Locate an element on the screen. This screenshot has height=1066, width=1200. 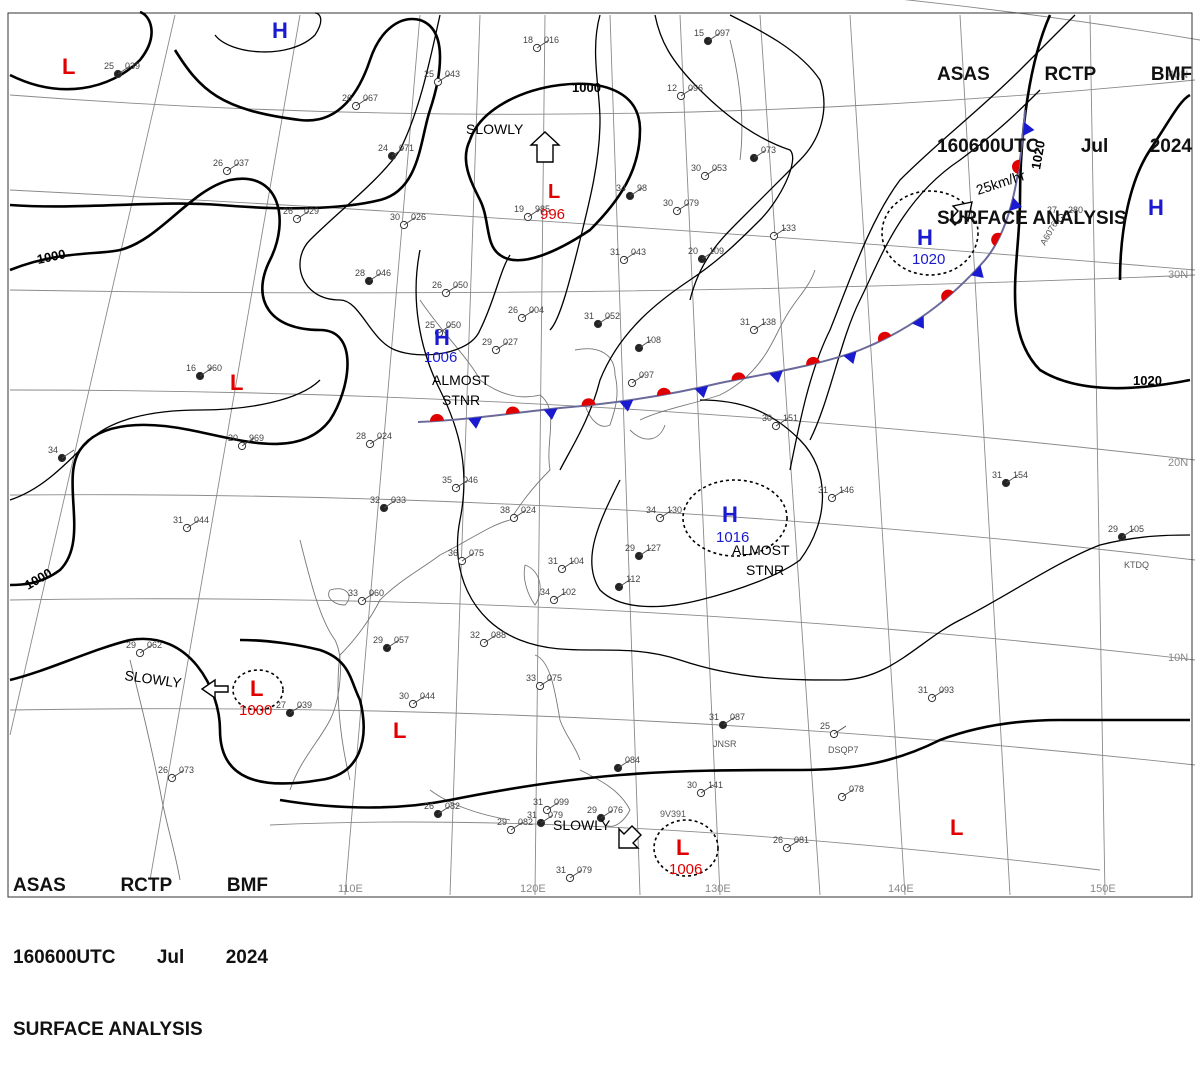
latitude-label: 30N is located at coordinates (1178, 275).